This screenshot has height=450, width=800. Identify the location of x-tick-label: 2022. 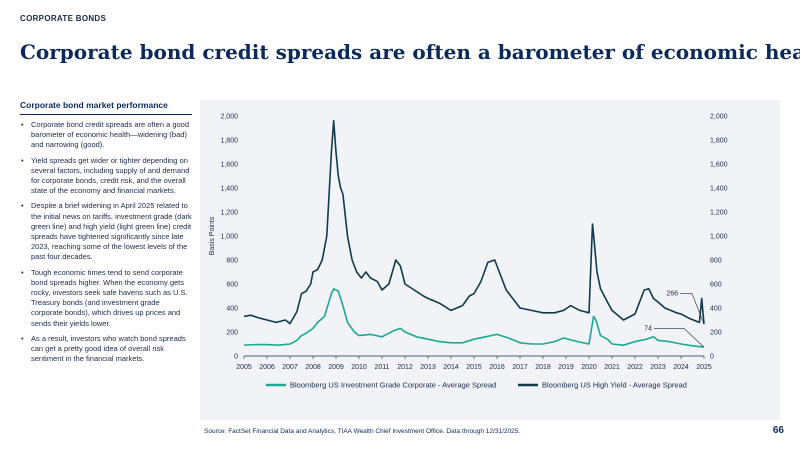
(635, 367).